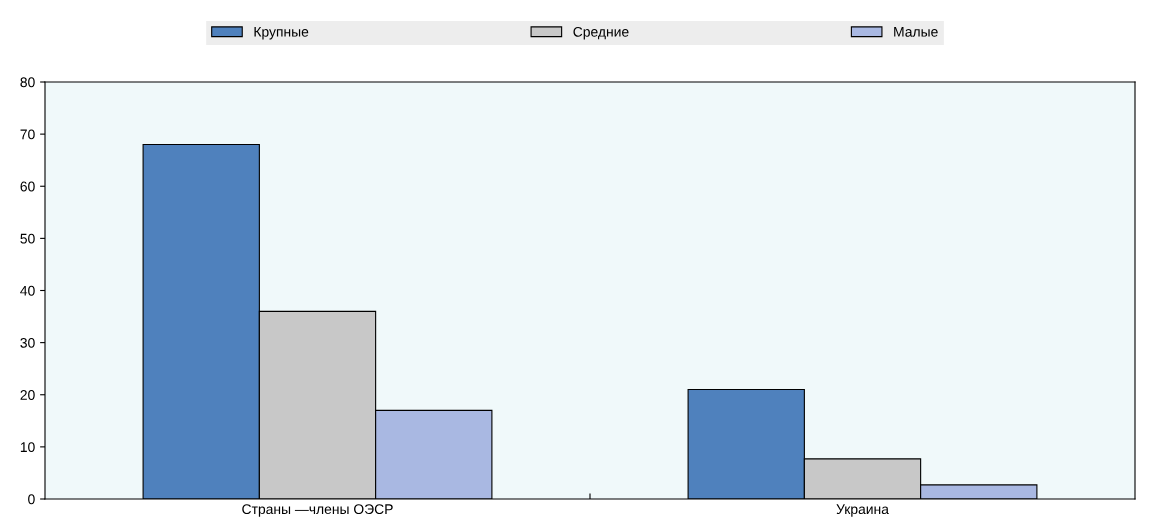  Describe the element at coordinates (281, 33) in the screenshot. I see `legend-label: Крупные` at that location.